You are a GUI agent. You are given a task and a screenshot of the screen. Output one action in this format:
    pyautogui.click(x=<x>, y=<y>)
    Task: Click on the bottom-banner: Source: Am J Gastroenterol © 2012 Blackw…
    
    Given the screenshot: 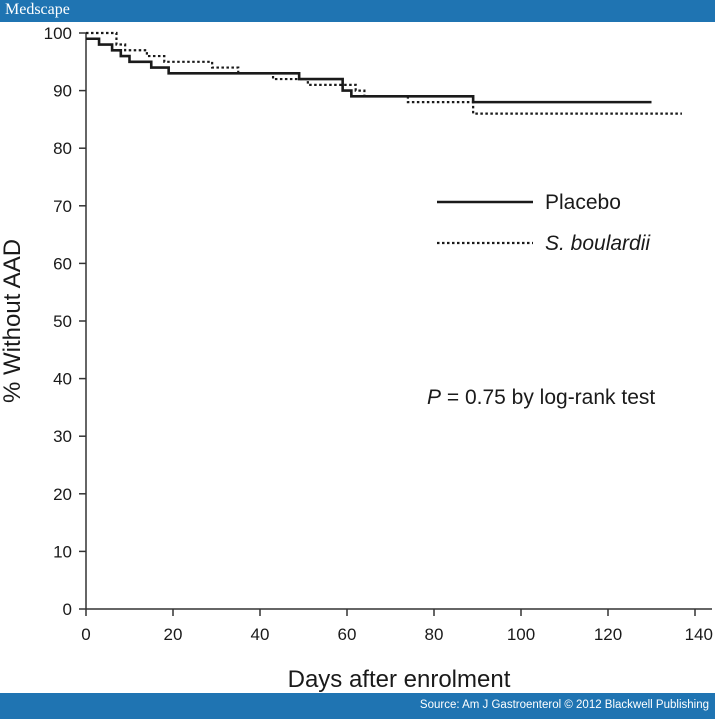 What is the action you would take?
    pyautogui.click(x=357, y=706)
    